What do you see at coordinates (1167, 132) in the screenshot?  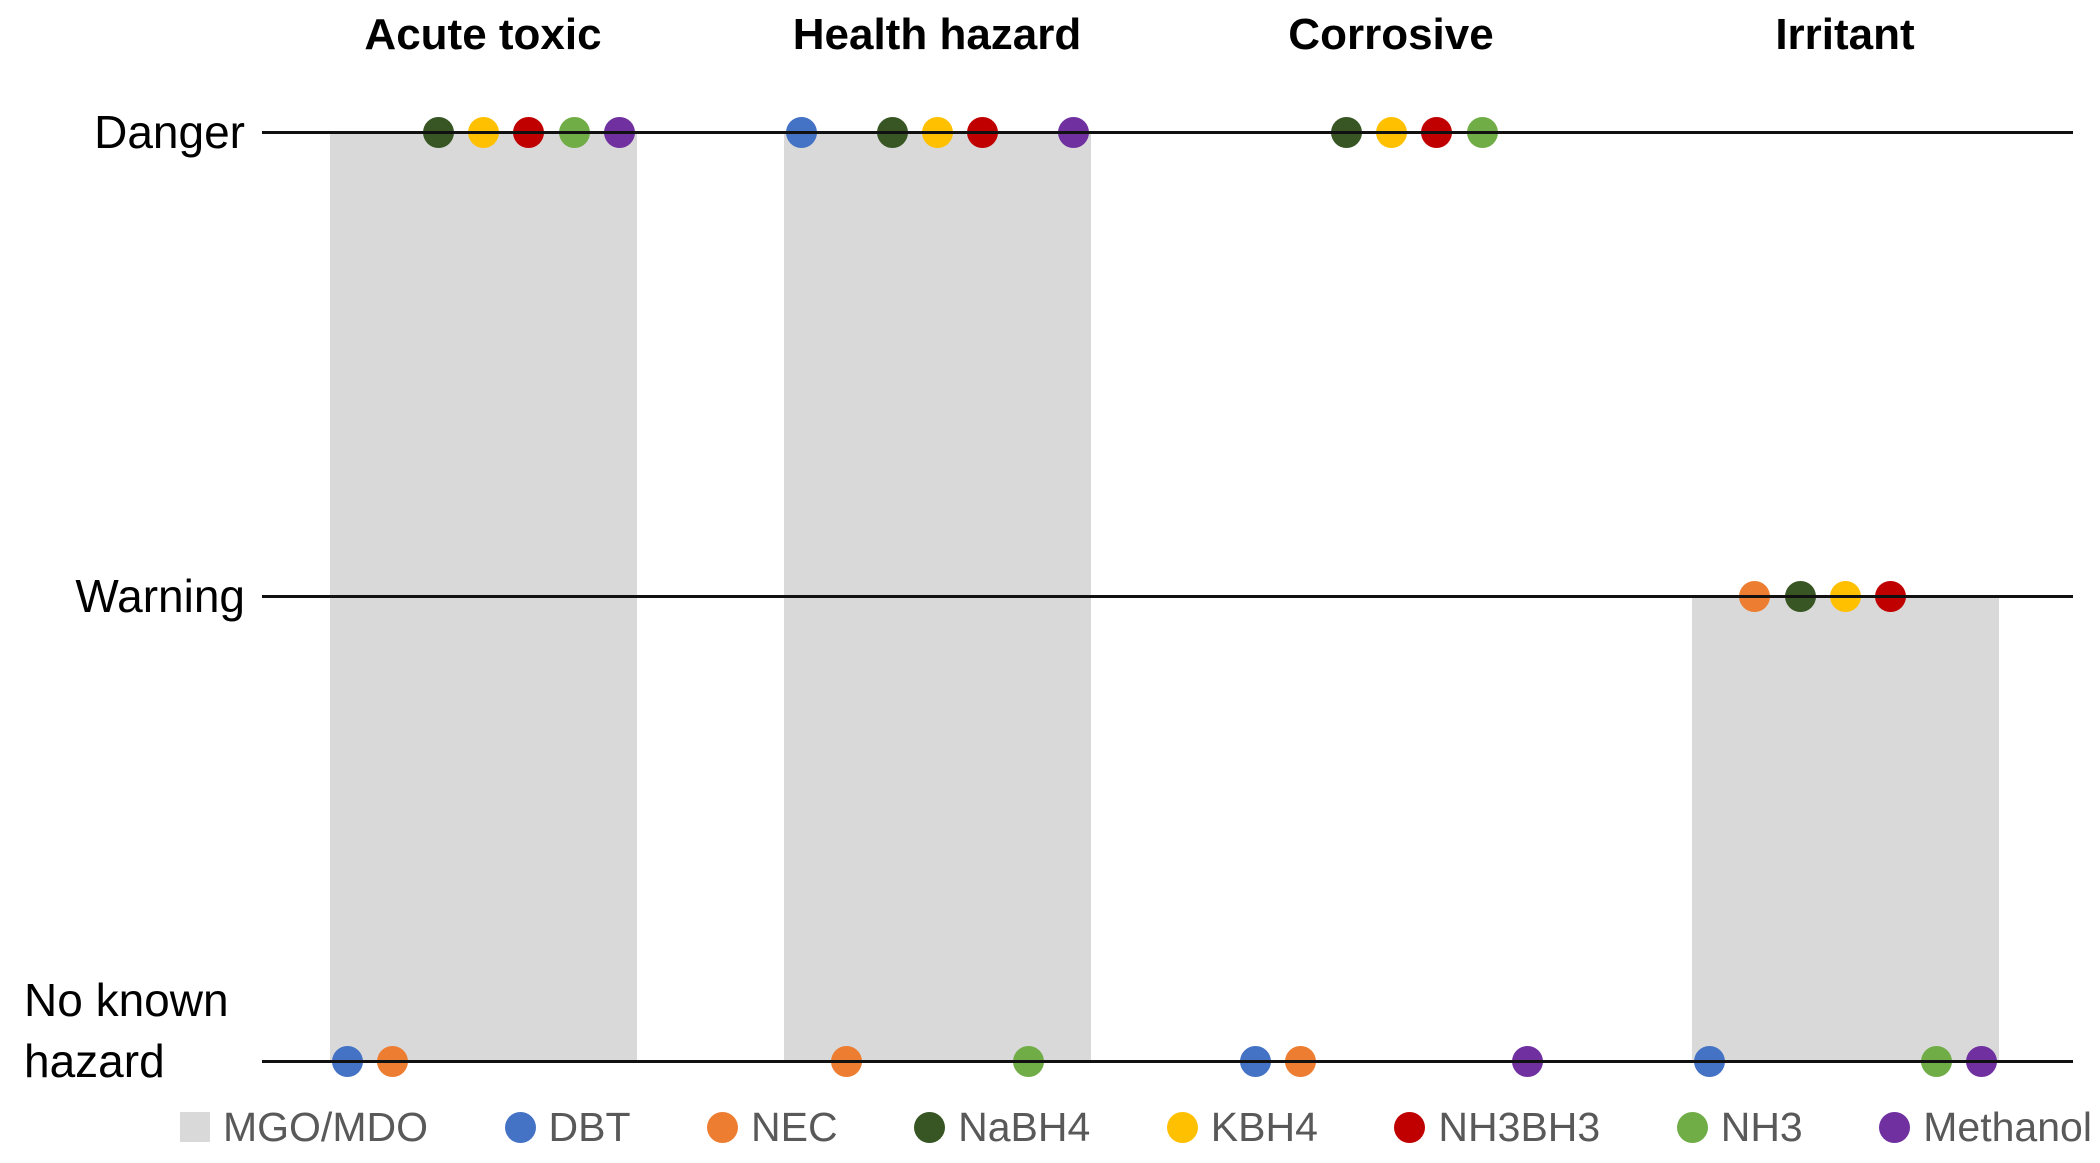 I see `level-line-danger` at bounding box center [1167, 132].